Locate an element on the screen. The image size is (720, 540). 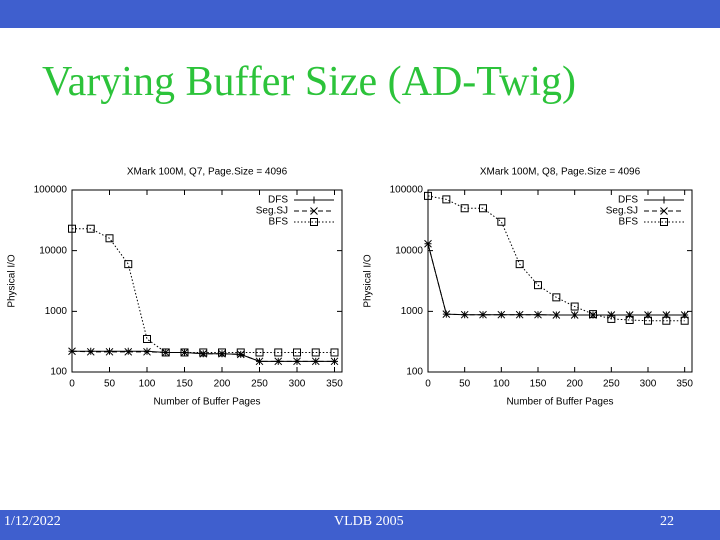
top-bar is located at coordinates (360, 14).